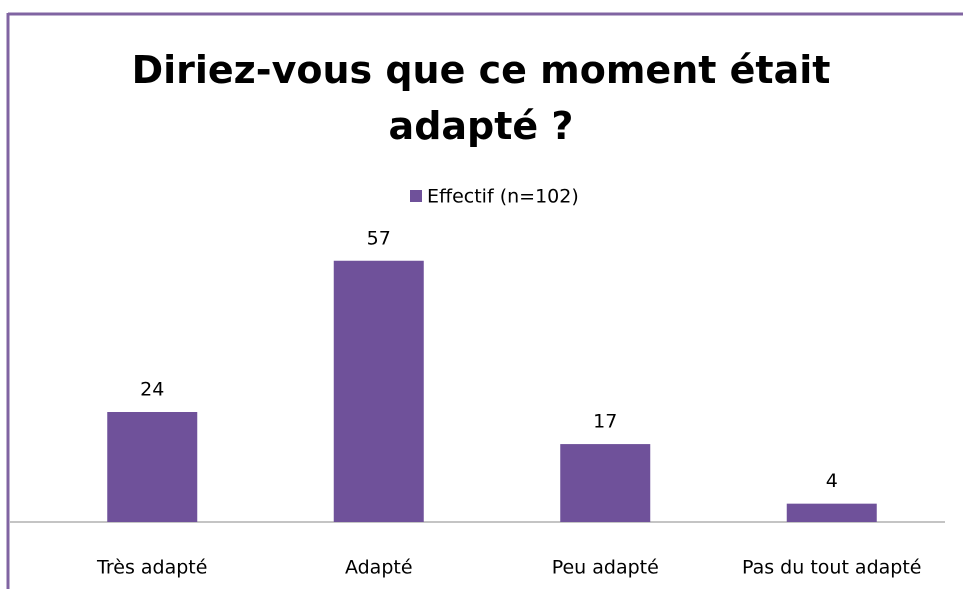 This screenshot has width=963, height=589. What do you see at coordinates (832, 481) in the screenshot?
I see `data-label: 4` at bounding box center [832, 481].